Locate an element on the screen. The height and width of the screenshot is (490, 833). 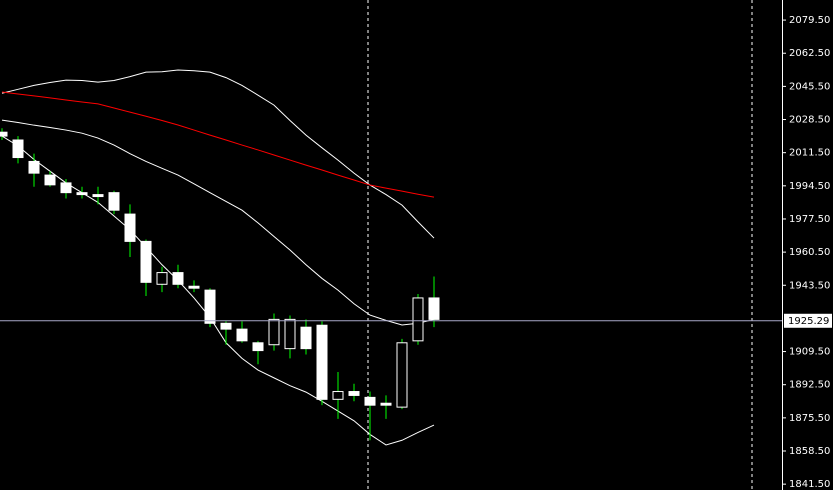
y-tick-label: 1892.50 is located at coordinates (809, 385).